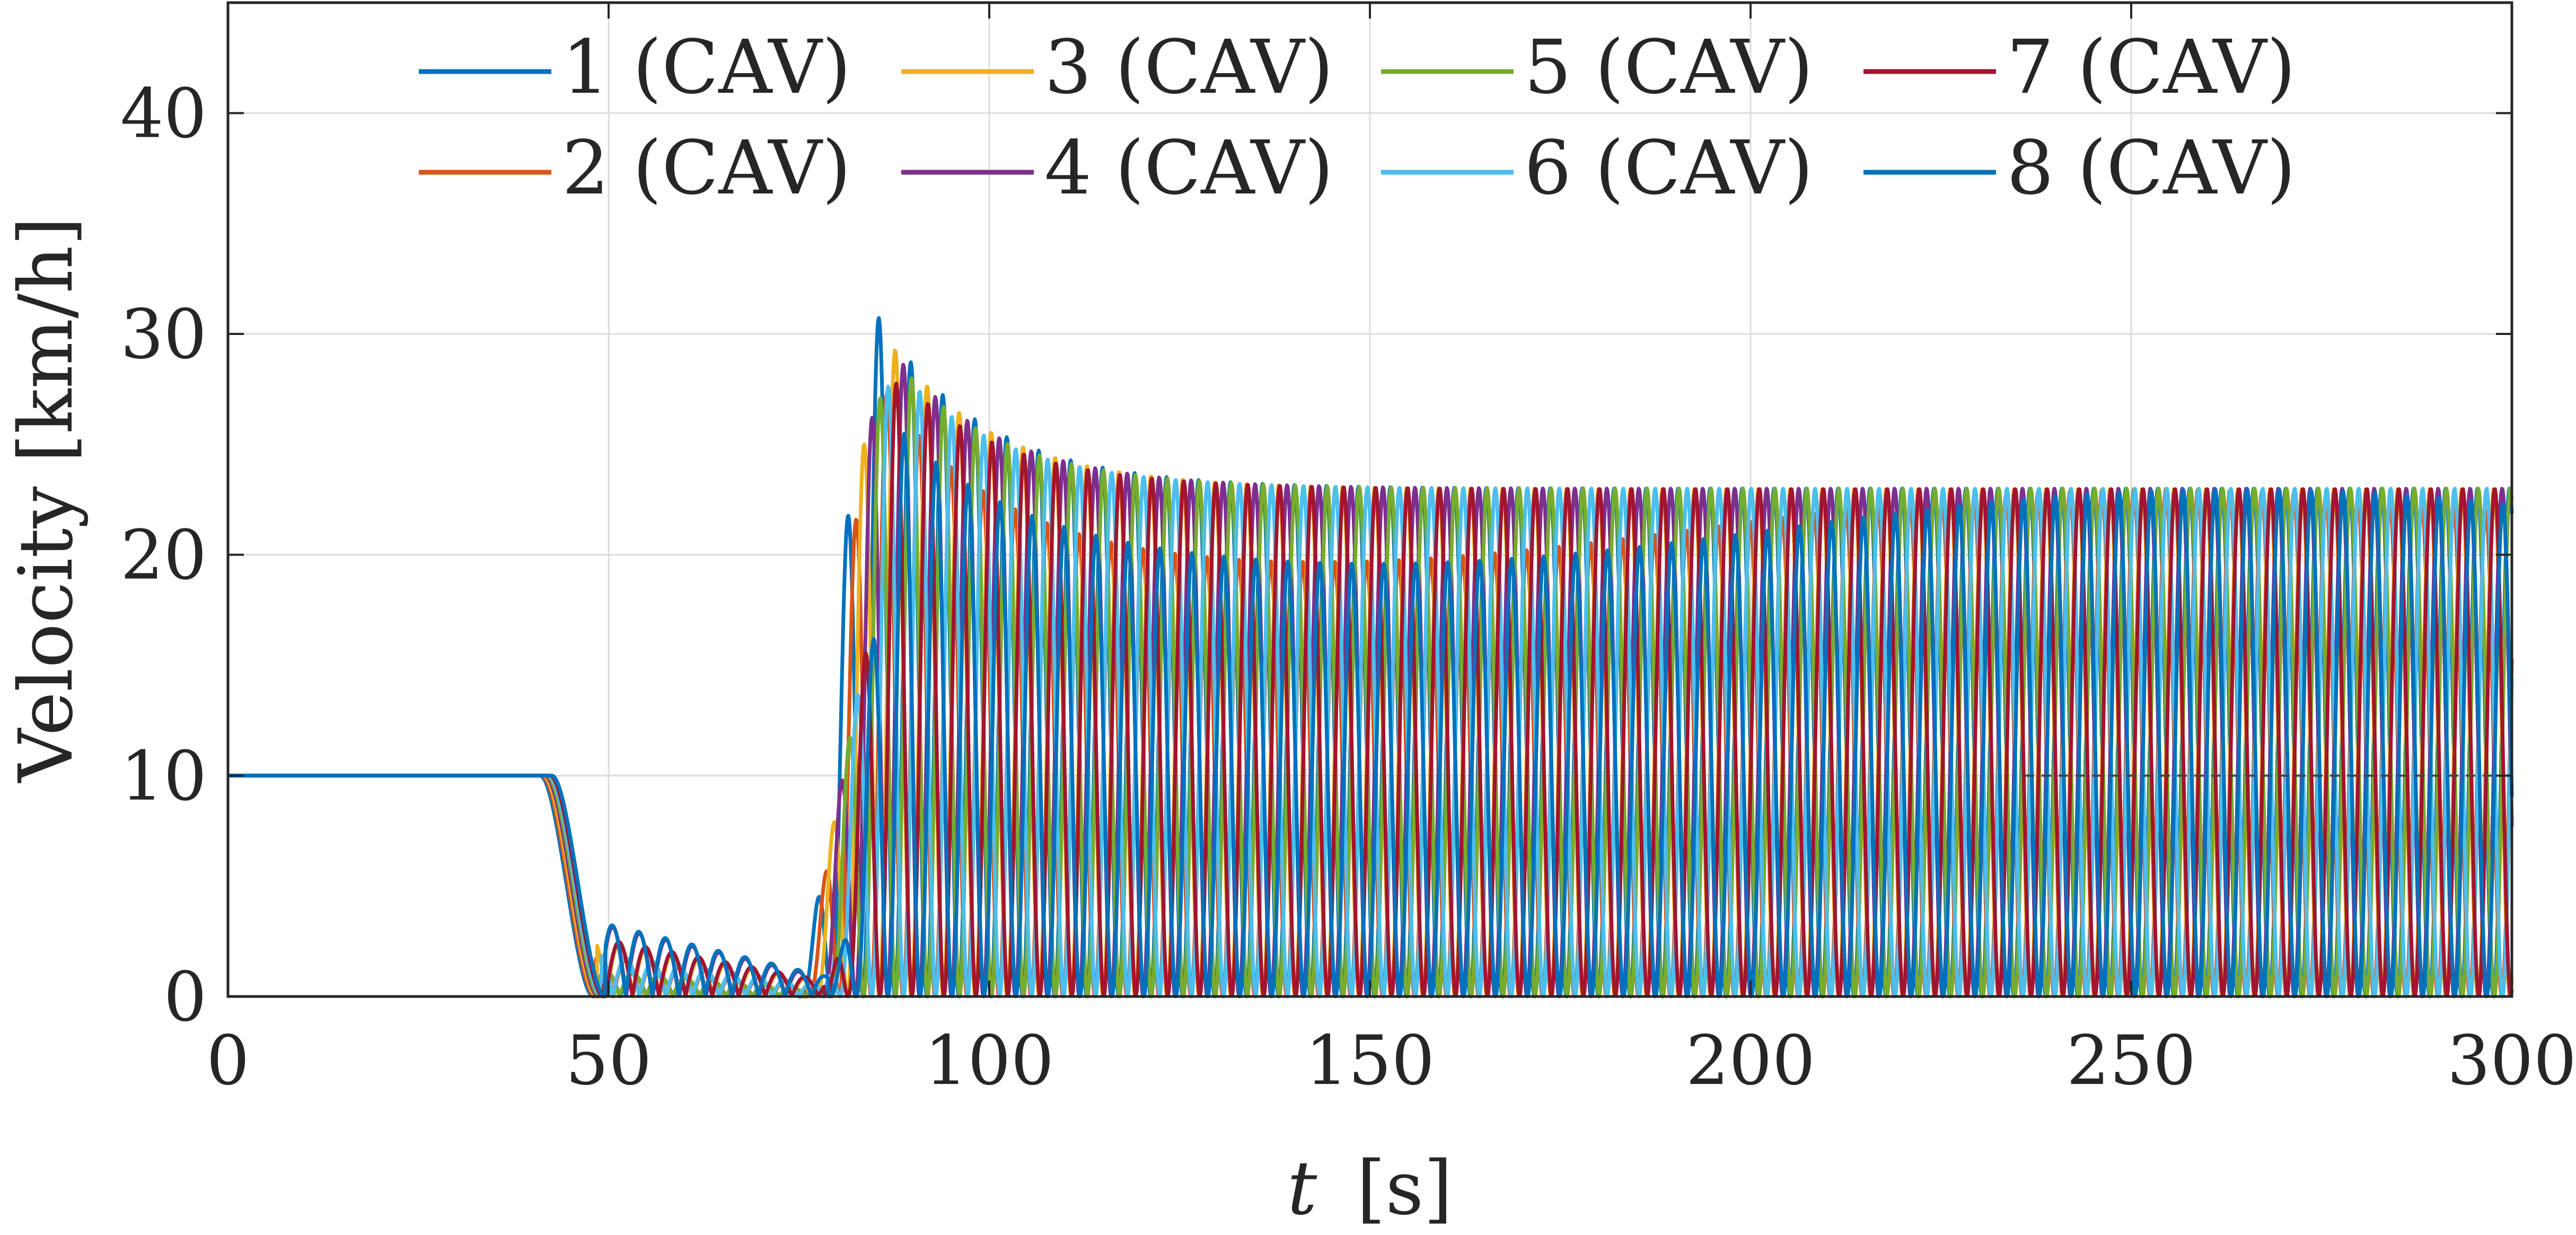  I want to click on legend-item-4: 4 (CAV), so click(1117, 168).